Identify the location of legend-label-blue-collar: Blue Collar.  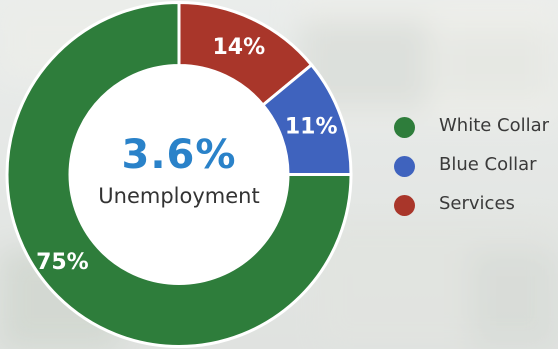
(488, 164).